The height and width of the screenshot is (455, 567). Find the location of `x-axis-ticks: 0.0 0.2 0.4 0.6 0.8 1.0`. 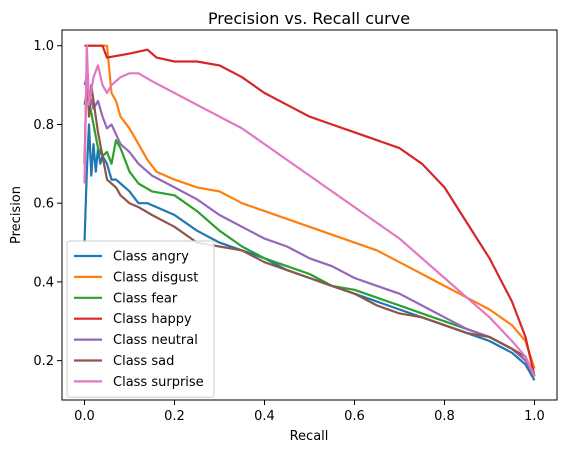

x-axis-ticks: 0.0 0.2 0.4 0.6 0.8 1.0 is located at coordinates (309, 412).